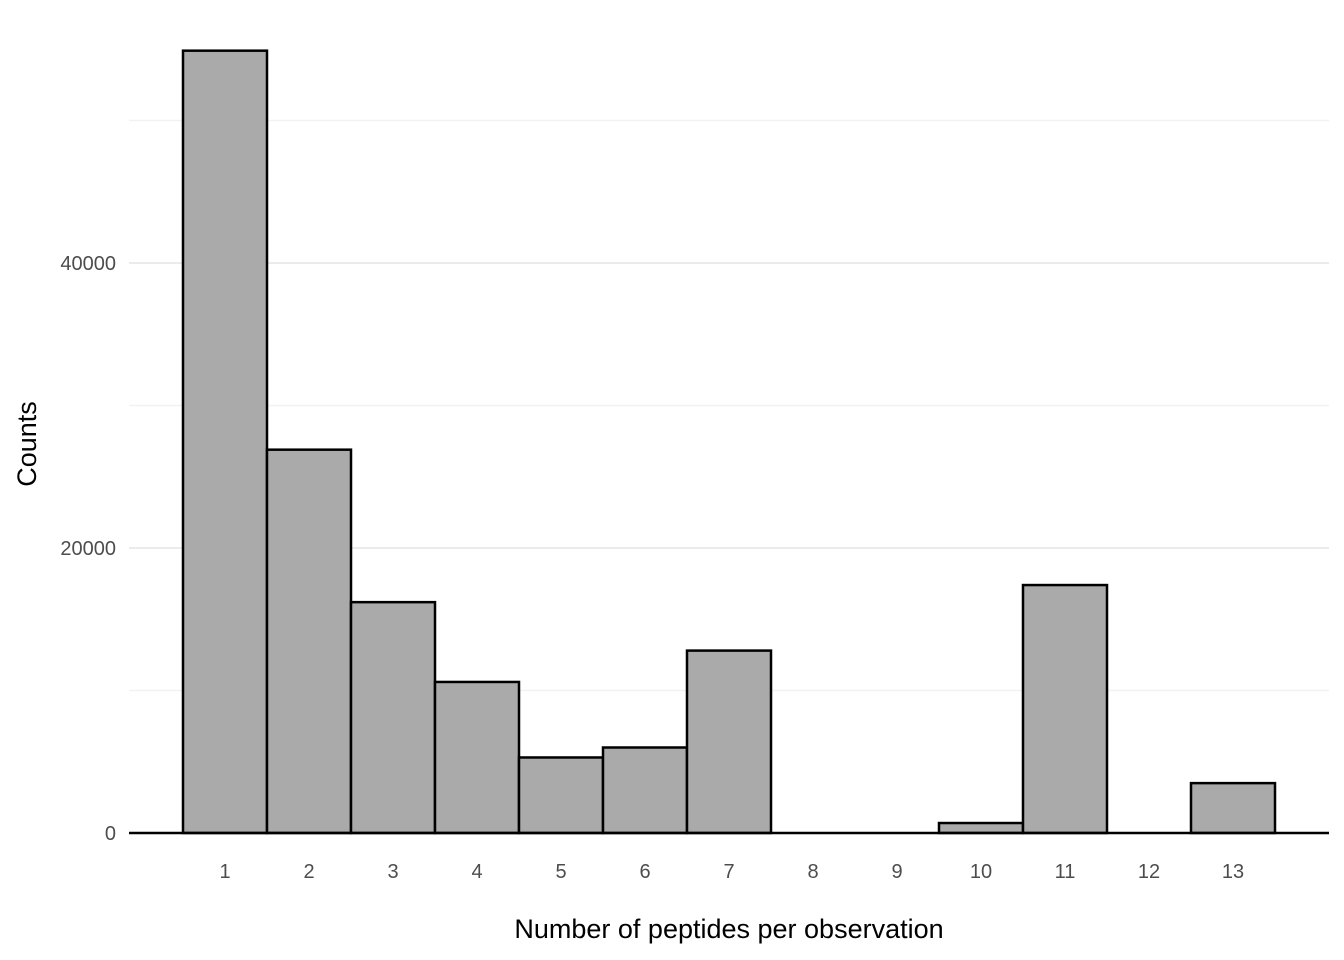 This screenshot has width=1344, height=960. I want to click on x-tick-label: 6, so click(644, 872).